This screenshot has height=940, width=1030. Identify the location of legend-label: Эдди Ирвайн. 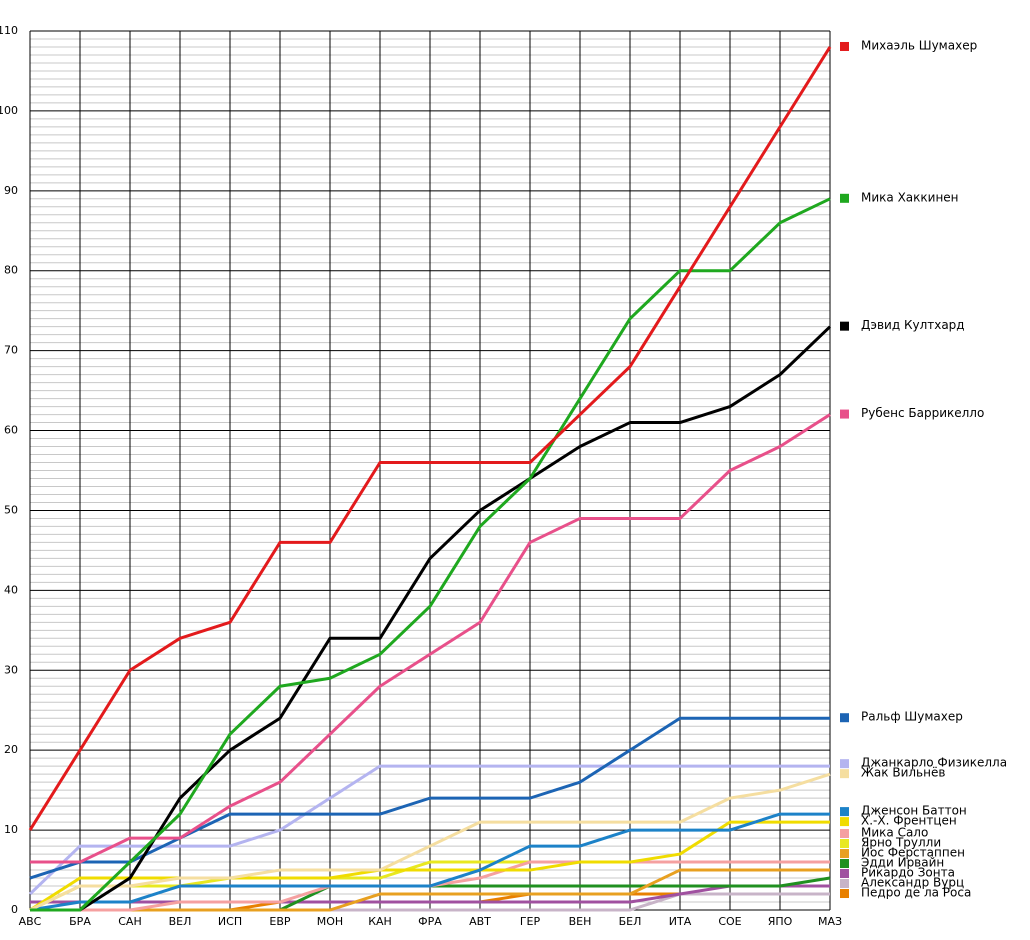
(902, 863).